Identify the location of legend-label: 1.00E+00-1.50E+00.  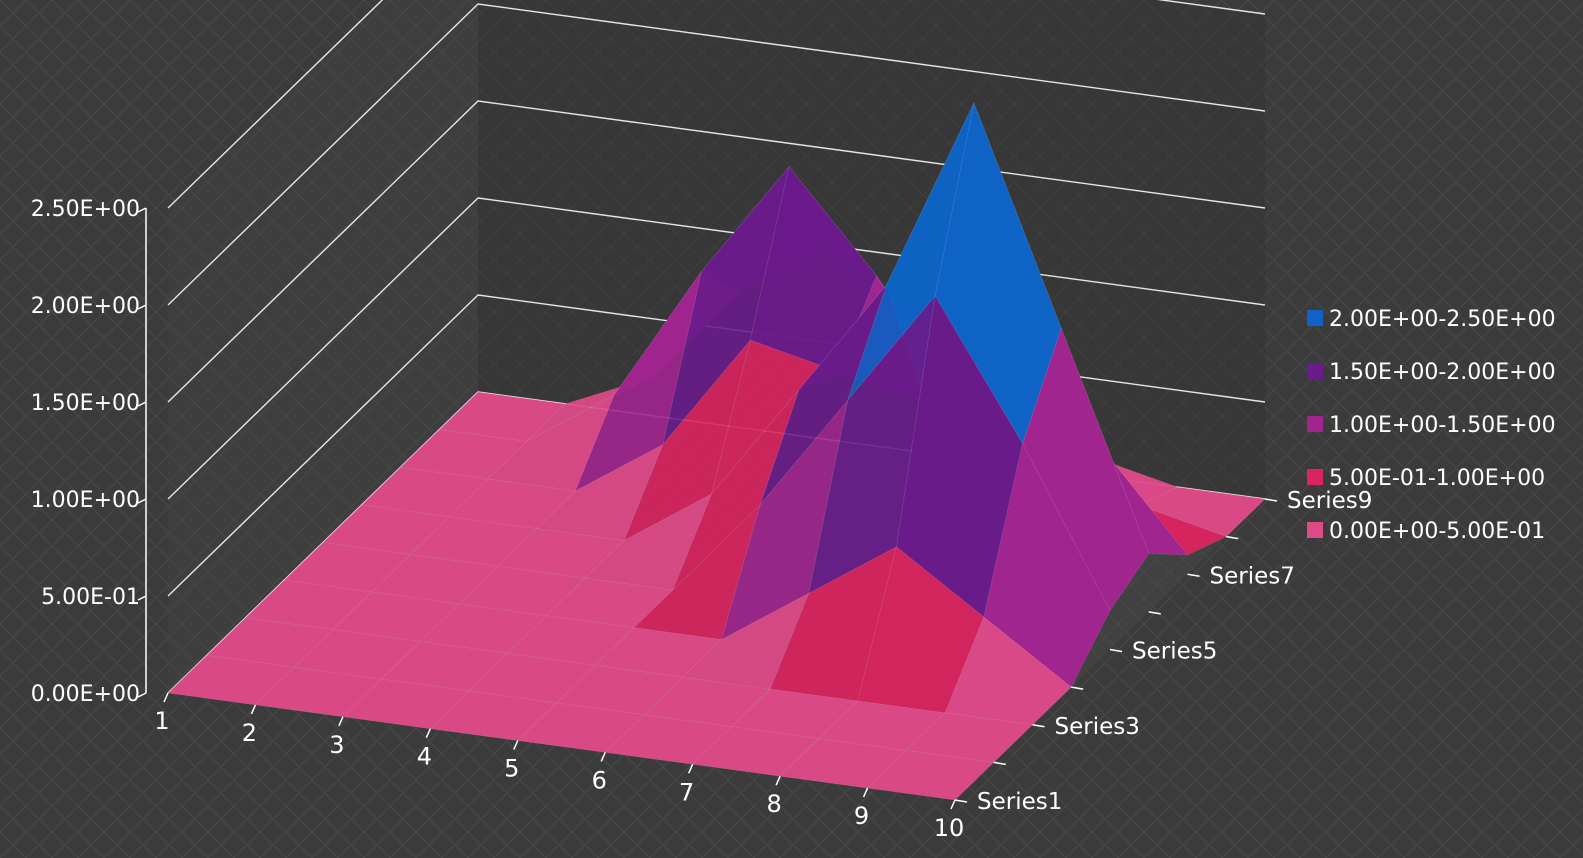
(1442, 425).